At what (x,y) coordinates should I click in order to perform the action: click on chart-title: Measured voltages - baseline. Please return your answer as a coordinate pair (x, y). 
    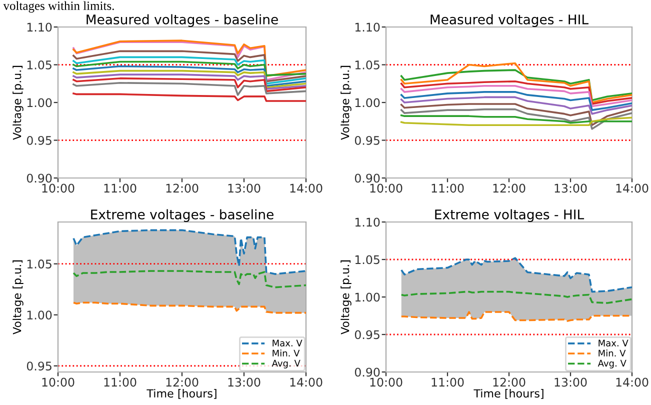
    Looking at the image, I should click on (182, 20).